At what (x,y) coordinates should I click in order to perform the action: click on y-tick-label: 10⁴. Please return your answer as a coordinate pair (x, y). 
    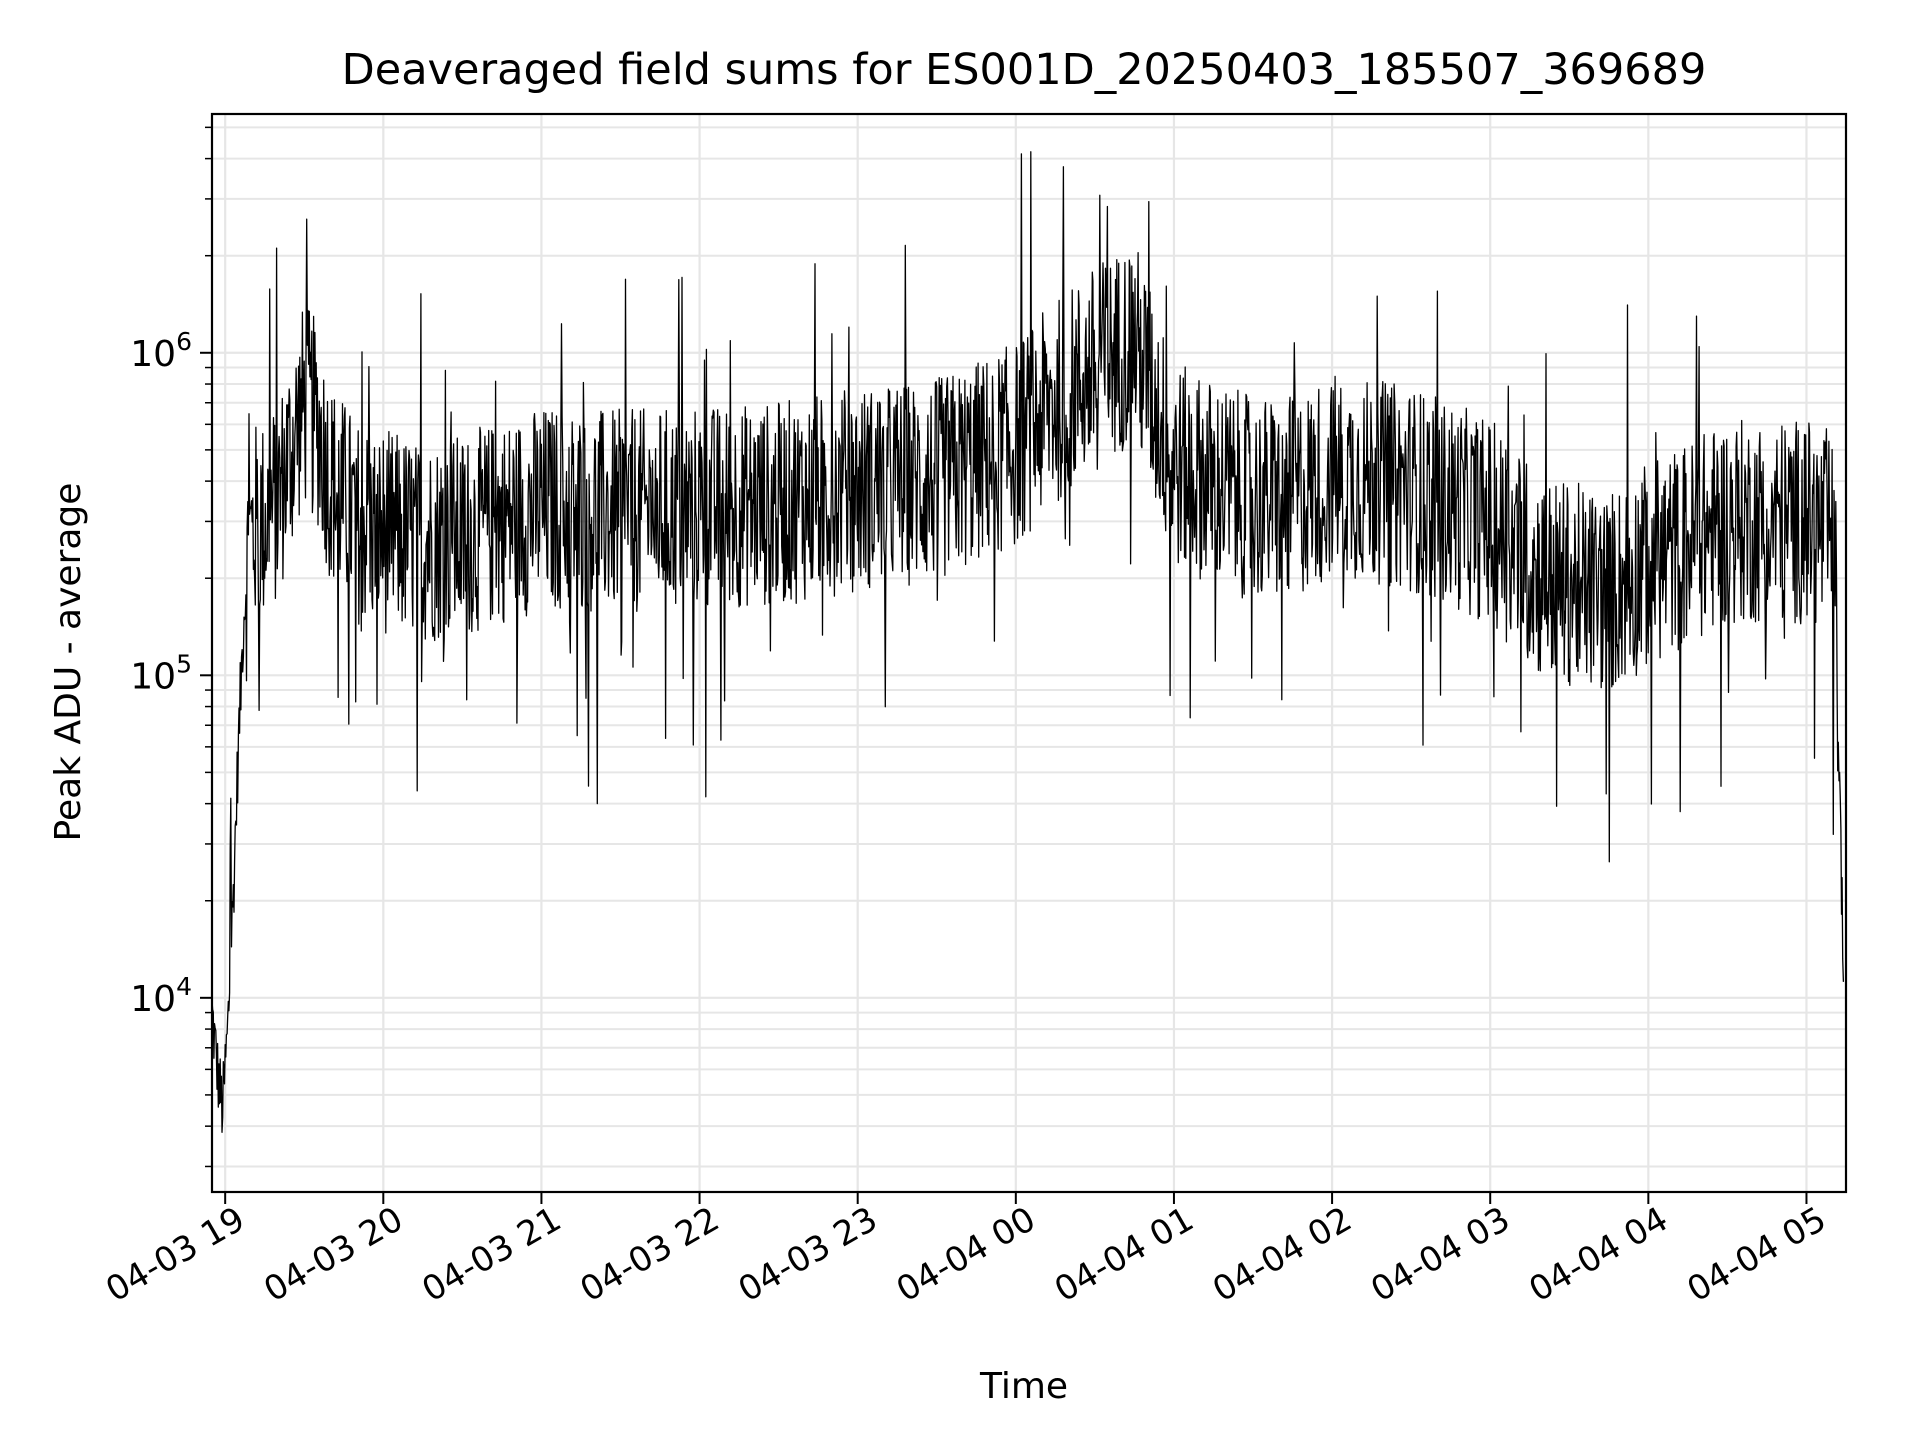
    Looking at the image, I should click on (161, 996).